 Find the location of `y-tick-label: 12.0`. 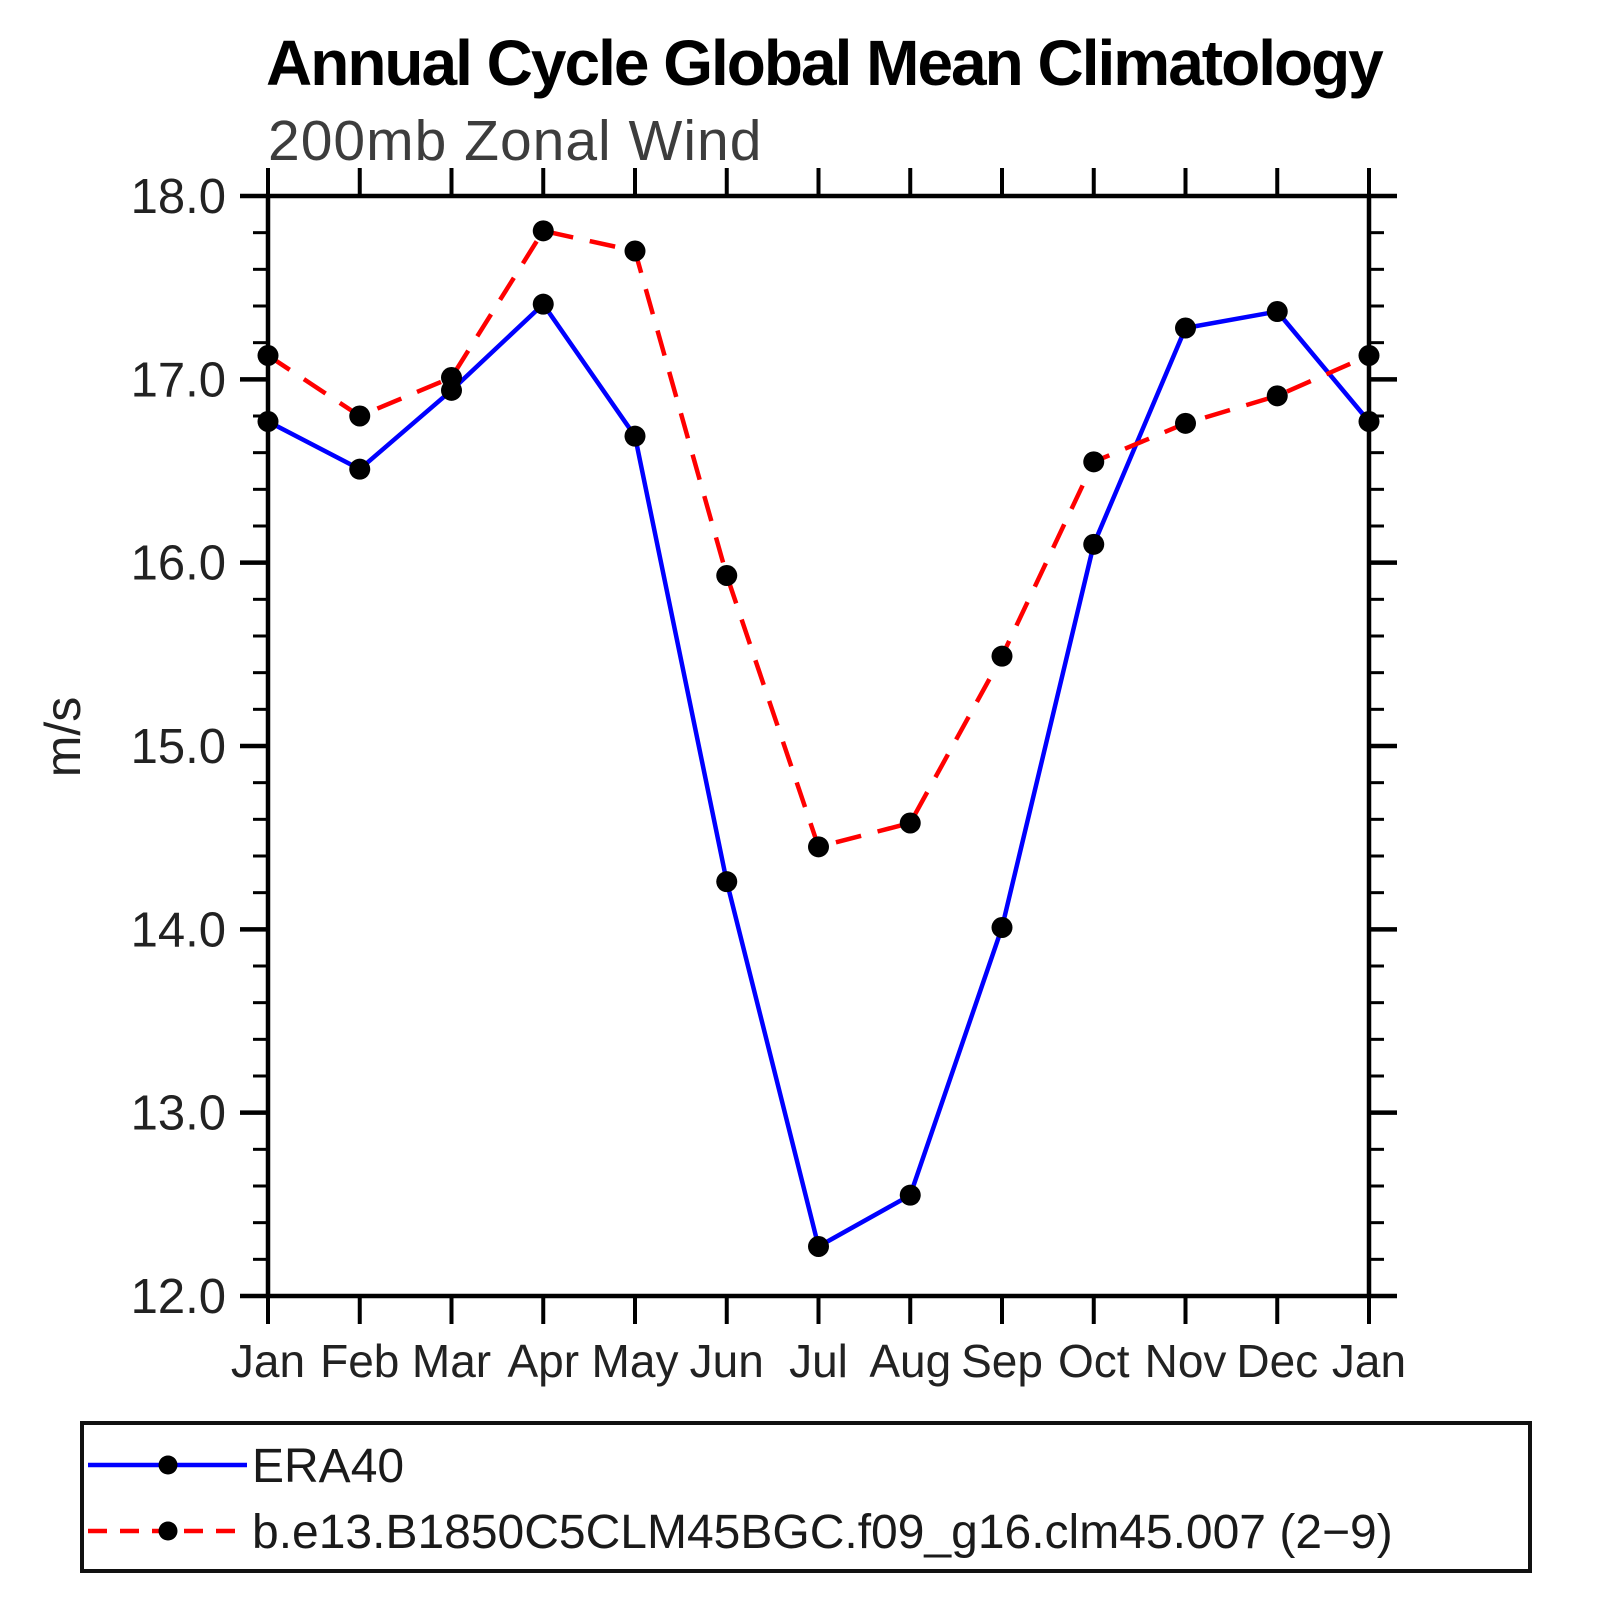

y-tick-label: 12.0 is located at coordinates (178, 1297).